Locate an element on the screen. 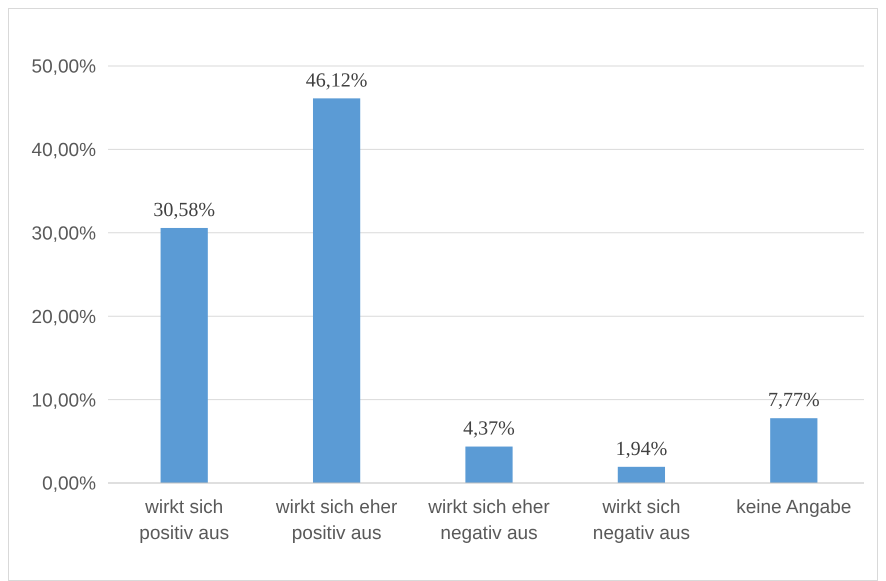  x-tick-label: keine Angabe is located at coordinates (794, 507).